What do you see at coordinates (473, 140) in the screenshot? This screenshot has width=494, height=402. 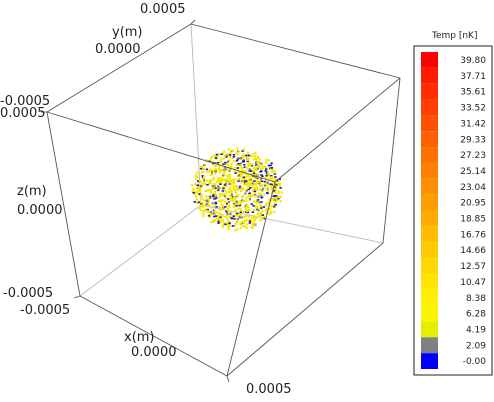 I see `legend-label: 29.33` at bounding box center [473, 140].